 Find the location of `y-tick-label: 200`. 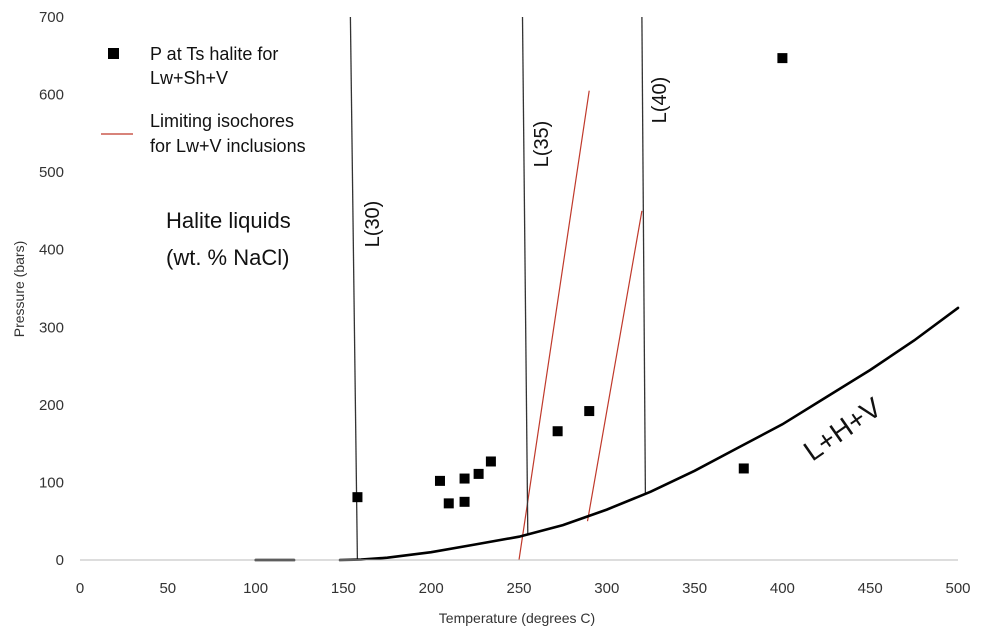

y-tick-label: 200 is located at coordinates (51, 405).